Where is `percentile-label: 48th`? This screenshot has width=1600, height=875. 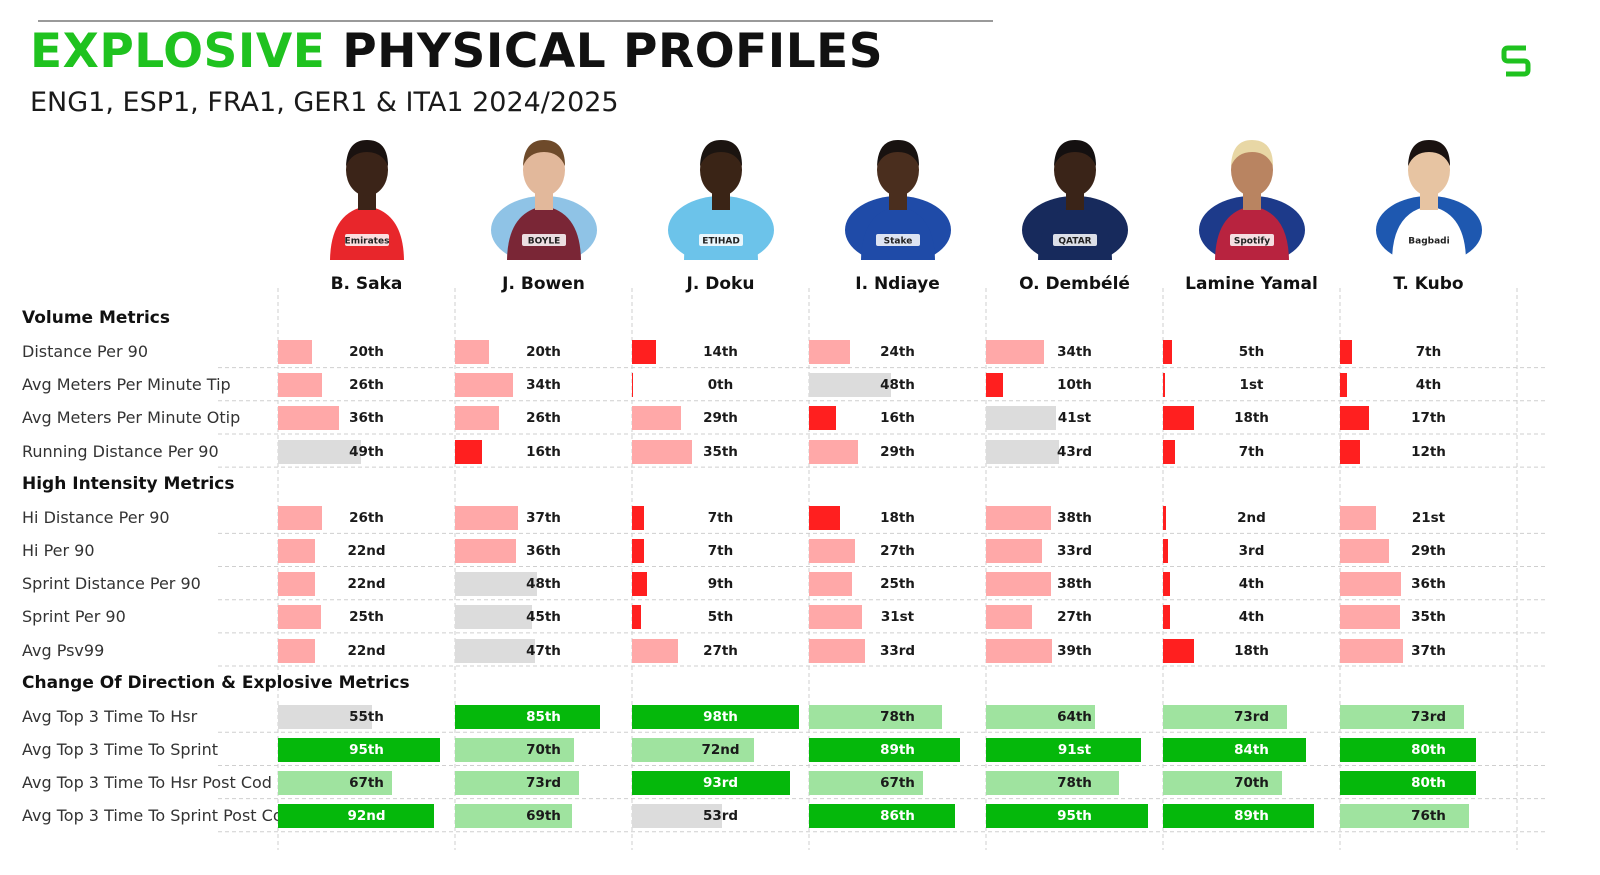 percentile-label: 48th is located at coordinates (897, 385).